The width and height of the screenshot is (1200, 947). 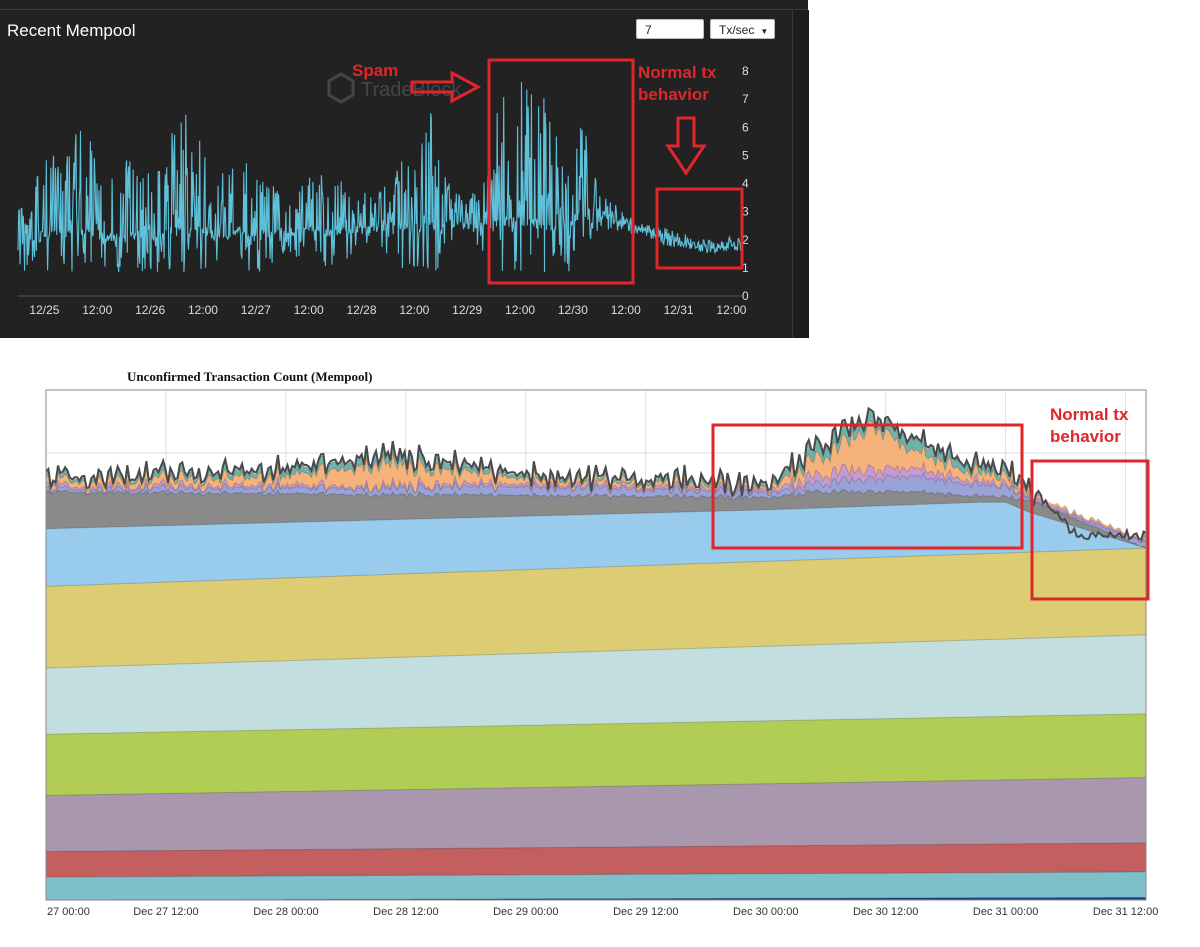 What do you see at coordinates (745, 240) in the screenshot?
I see `y-tick-label: 2` at bounding box center [745, 240].